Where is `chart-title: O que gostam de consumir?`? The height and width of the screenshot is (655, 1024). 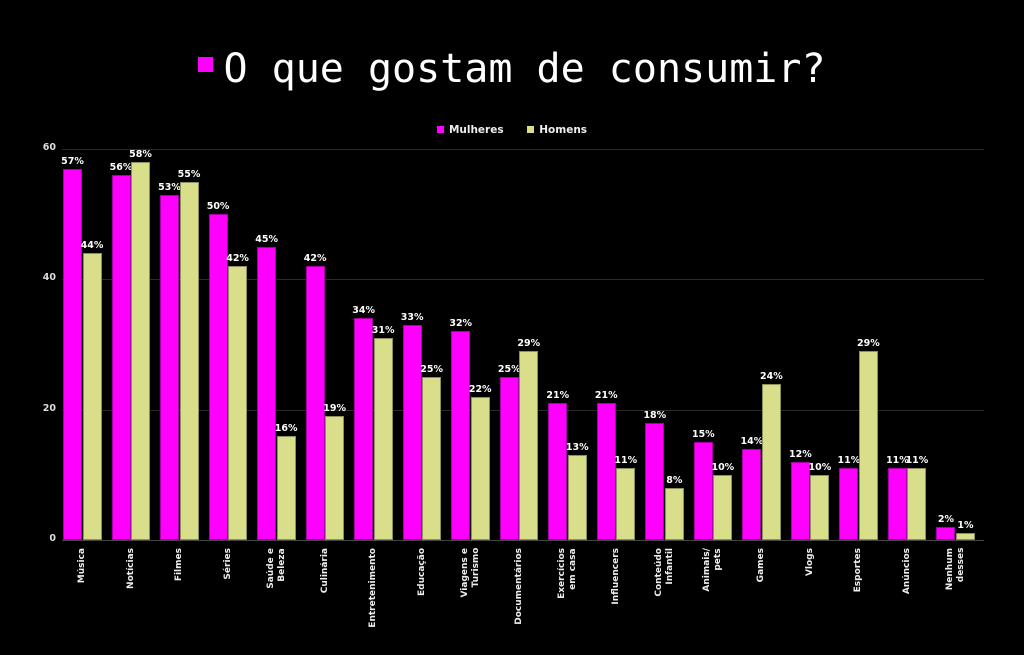
chart-title: O que gostam de consumir? is located at coordinates (512, 69).